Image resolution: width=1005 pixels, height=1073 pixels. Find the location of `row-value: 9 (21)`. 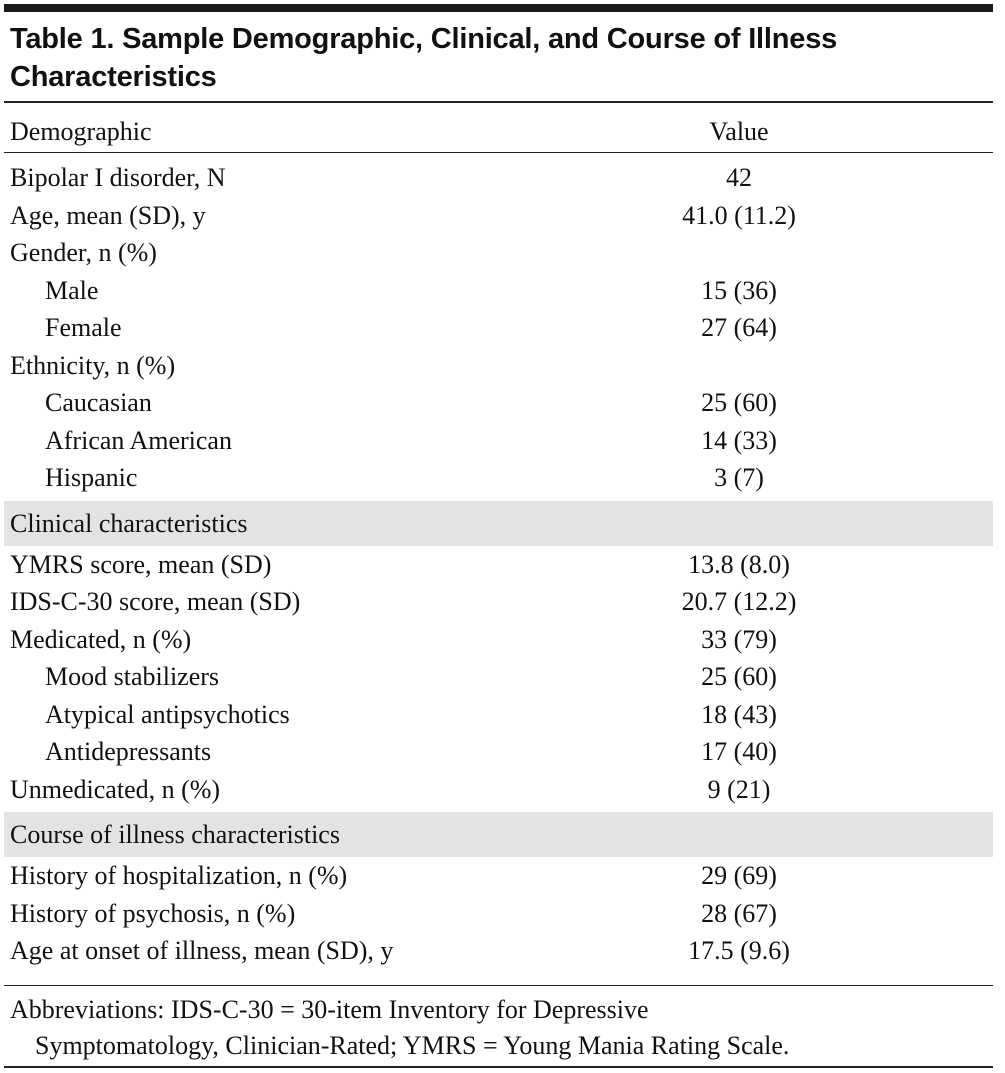

row-value: 9 (21) is located at coordinates (739, 789).